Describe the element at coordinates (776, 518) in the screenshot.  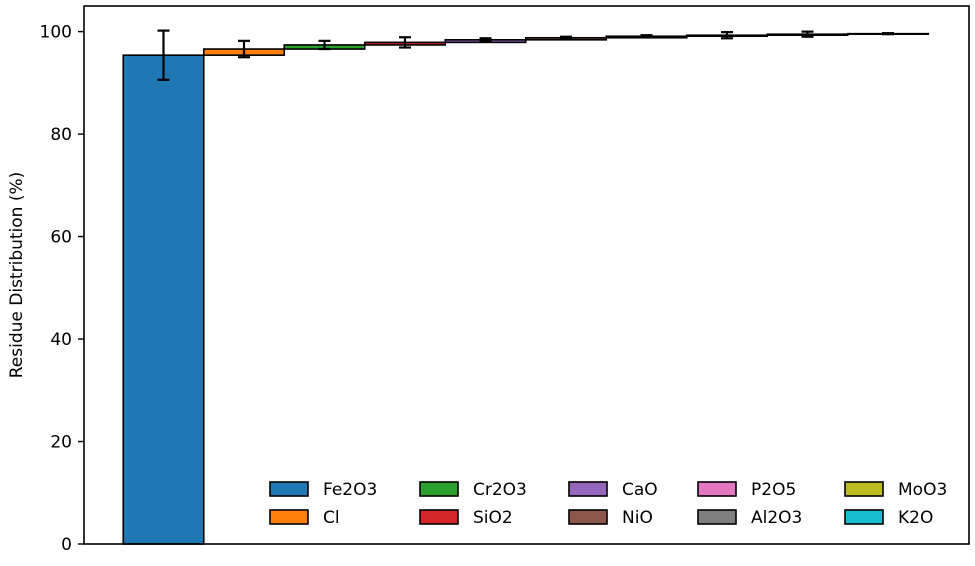
I see `legend-label: Al2O3` at that location.